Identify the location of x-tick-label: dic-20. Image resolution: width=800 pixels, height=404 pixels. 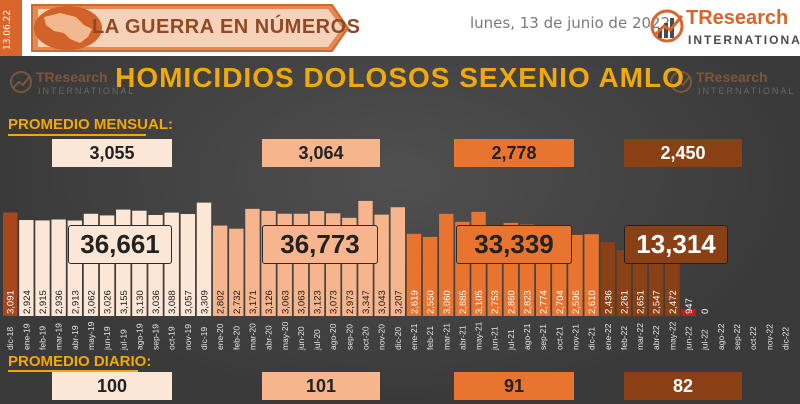
(398, 338).